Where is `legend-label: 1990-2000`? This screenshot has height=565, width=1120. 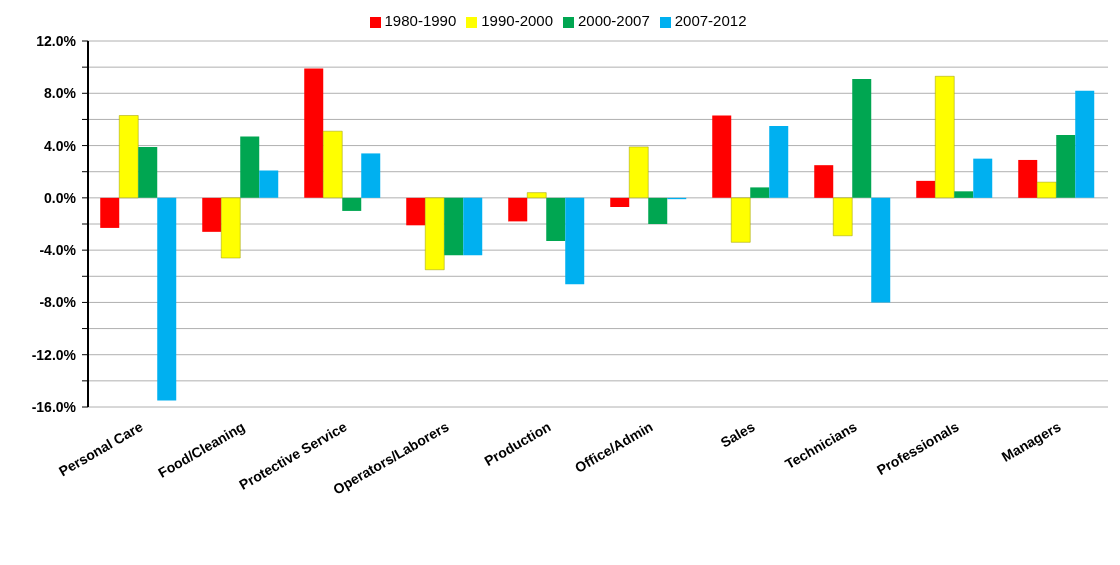
legend-label: 1990-2000 is located at coordinates (517, 20).